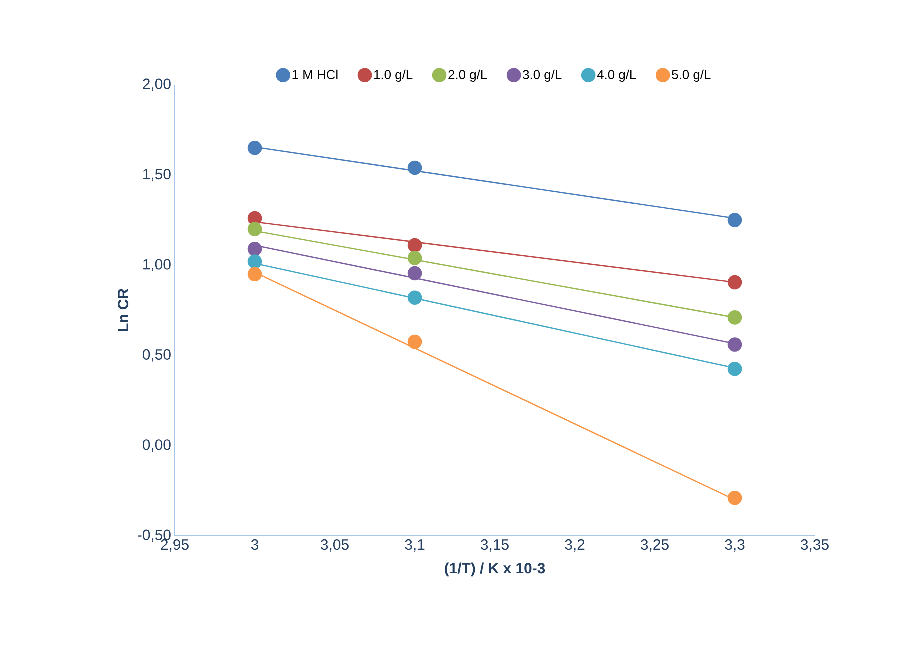 This screenshot has height=666, width=911. Describe the element at coordinates (393, 76) in the screenshot. I see `legend-label: 1.0 g/L` at that location.